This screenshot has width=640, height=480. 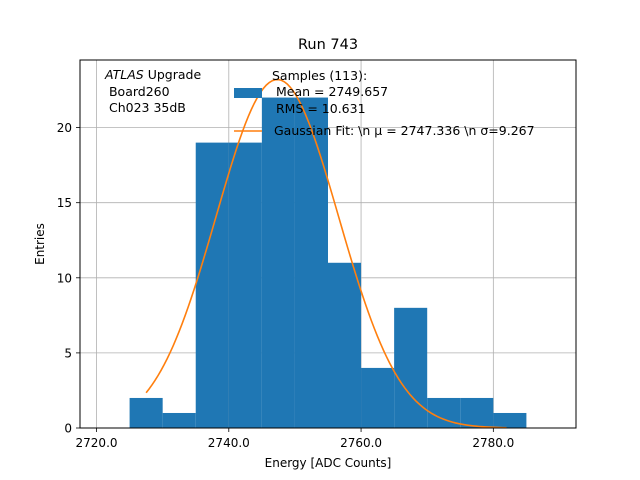 What do you see at coordinates (319, 75) in the screenshot?
I see `legend-samples-line-1: Samples (113):` at bounding box center [319, 75].